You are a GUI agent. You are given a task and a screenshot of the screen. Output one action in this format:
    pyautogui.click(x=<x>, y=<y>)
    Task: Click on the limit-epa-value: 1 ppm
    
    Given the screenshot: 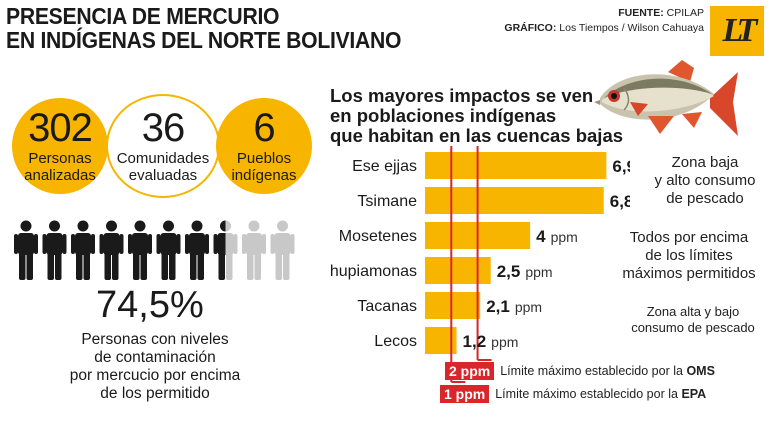 What is the action you would take?
    pyautogui.click(x=465, y=394)
    